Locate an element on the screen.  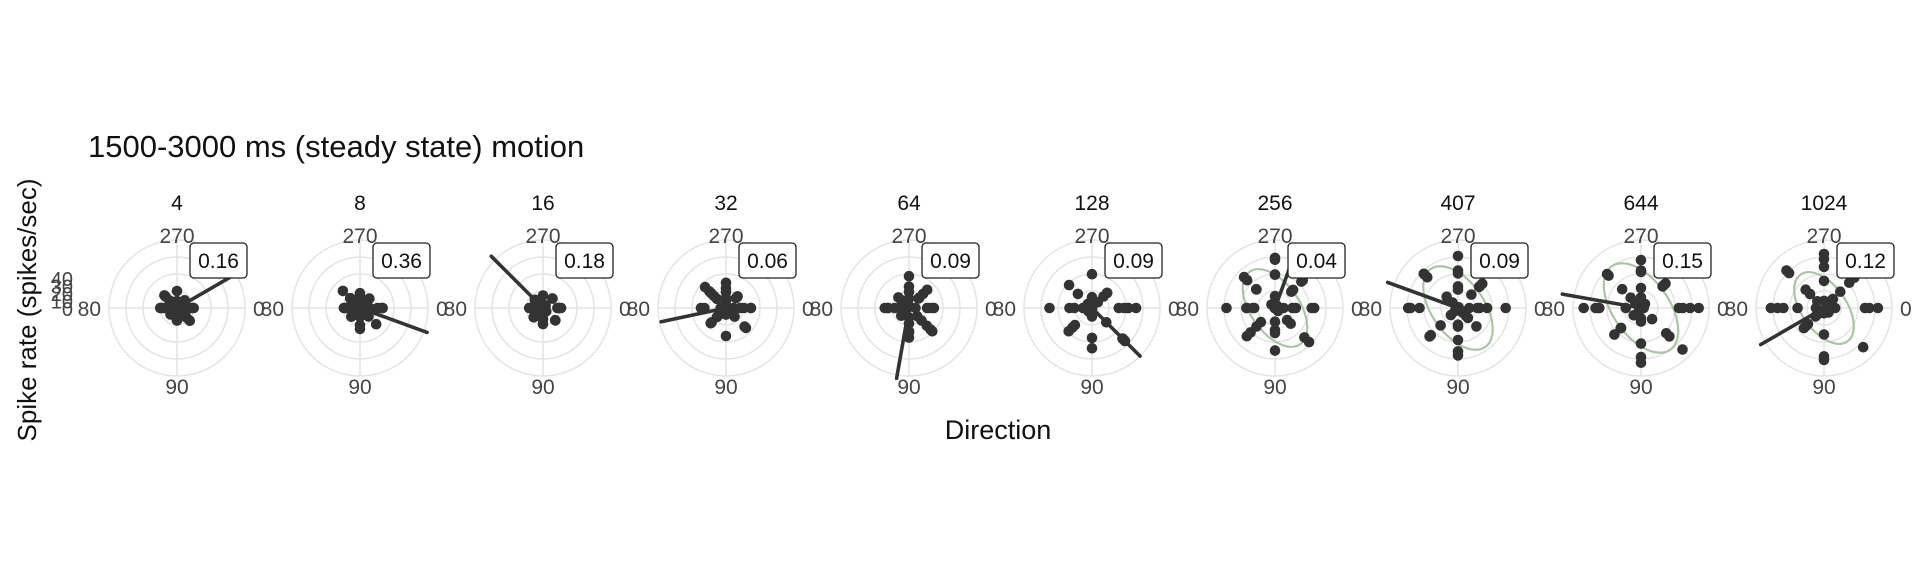
radial-tick-label: 40 is located at coordinates (62, 280).